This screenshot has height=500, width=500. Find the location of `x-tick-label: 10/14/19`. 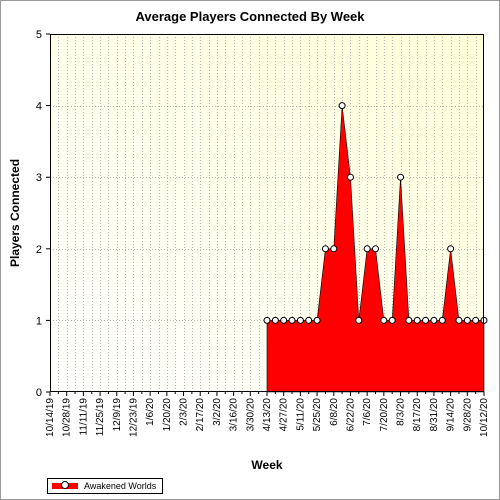

x-tick-label: 10/14/19 is located at coordinates (50, 417).